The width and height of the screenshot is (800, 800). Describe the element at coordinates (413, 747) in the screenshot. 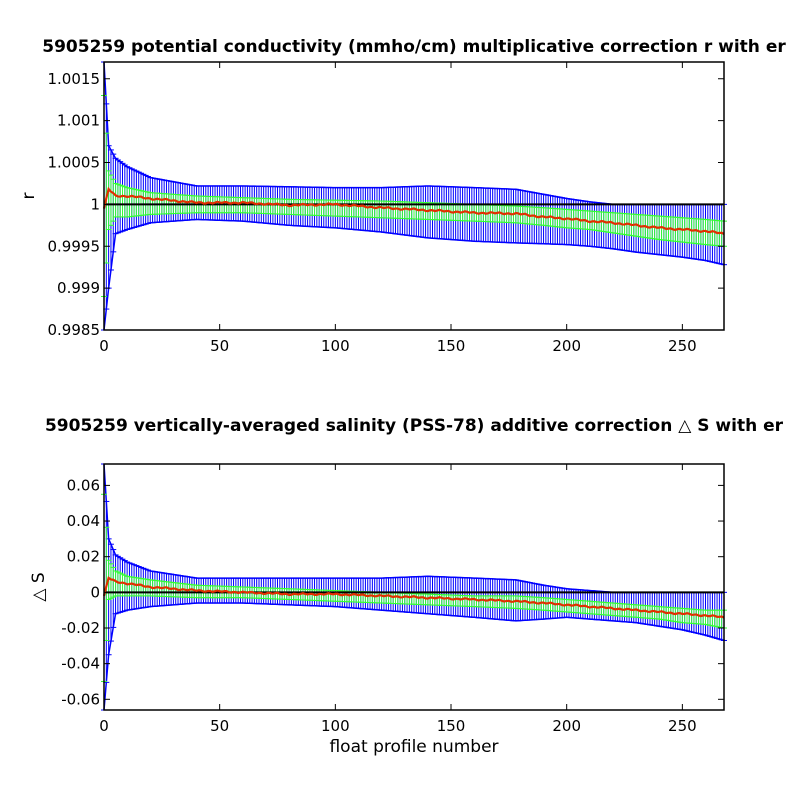

I see `x-axis-label: float profile number` at that location.